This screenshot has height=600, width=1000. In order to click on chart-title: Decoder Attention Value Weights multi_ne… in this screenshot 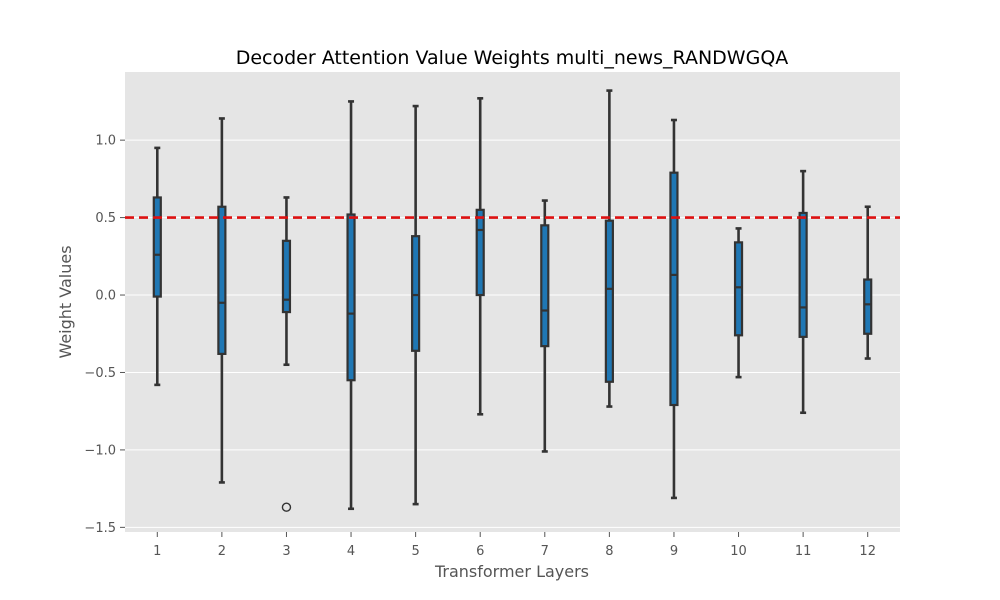, I will do `click(512, 58)`.